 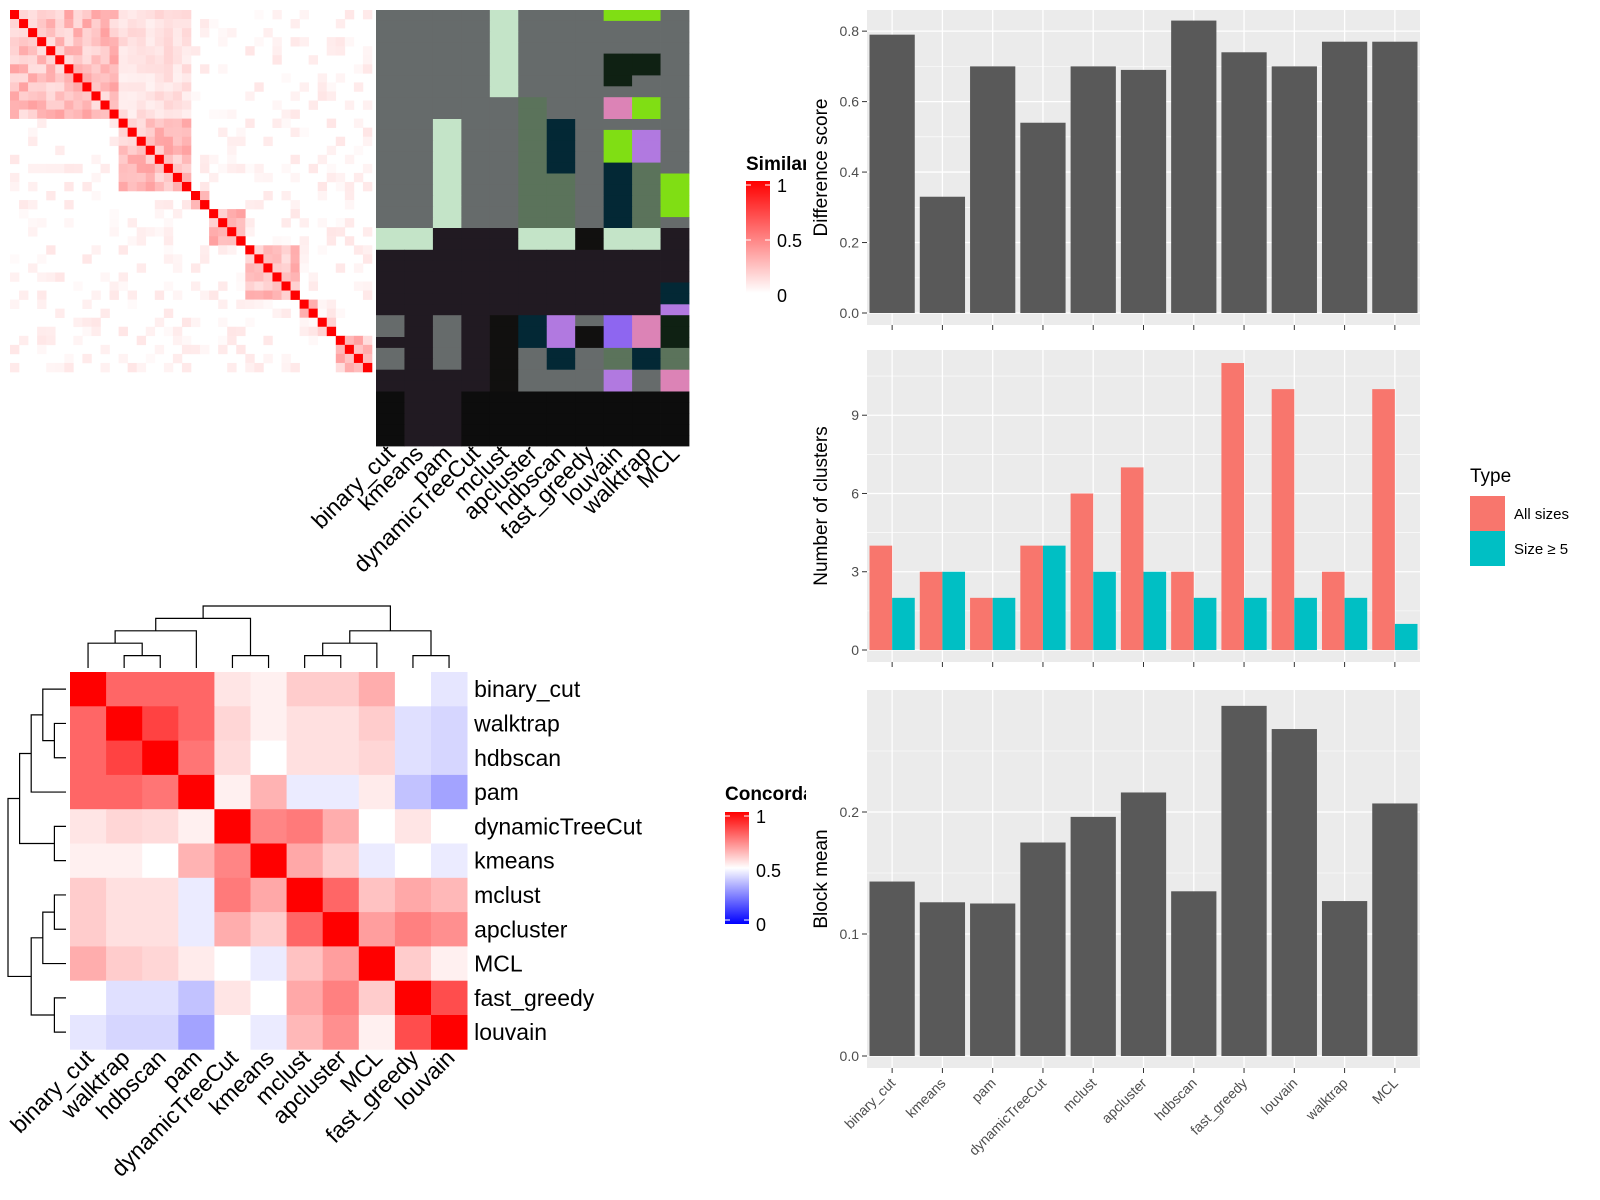 What do you see at coordinates (269, 861) in the screenshot?
I see `concordance-heatmap` at bounding box center [269, 861].